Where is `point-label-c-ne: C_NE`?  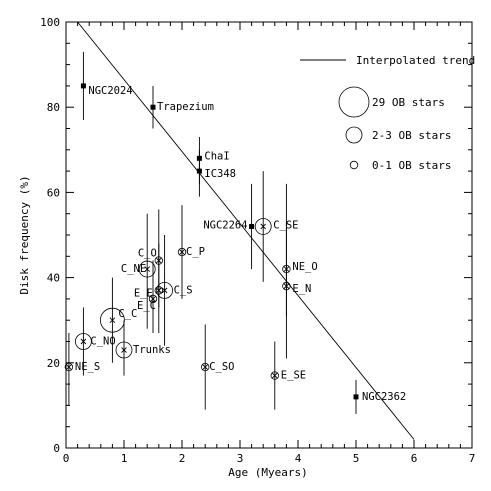
point-label-c-ne: C_NE is located at coordinates (133, 269).